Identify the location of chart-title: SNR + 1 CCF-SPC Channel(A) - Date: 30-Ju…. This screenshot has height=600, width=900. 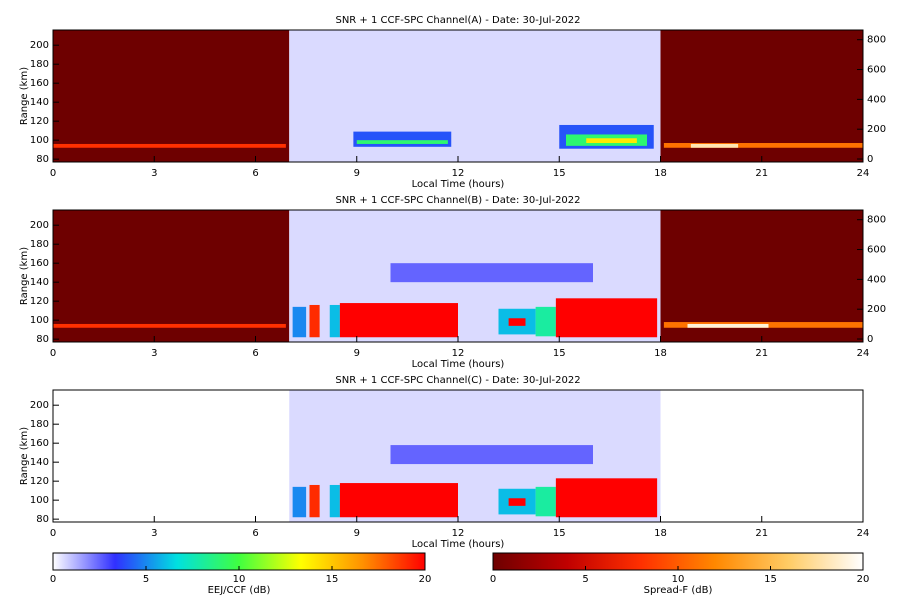
(457, 20).